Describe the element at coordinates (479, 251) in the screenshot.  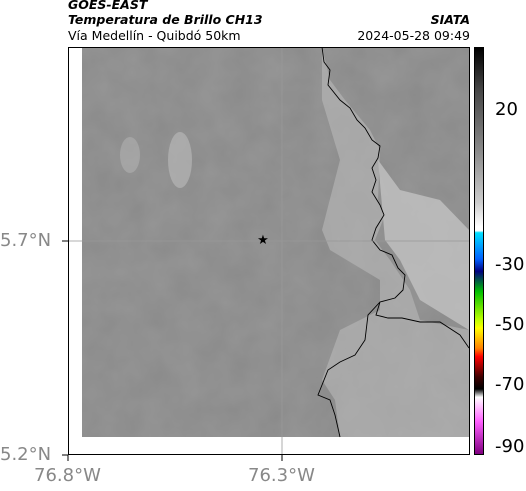
I see `colorbar` at that location.